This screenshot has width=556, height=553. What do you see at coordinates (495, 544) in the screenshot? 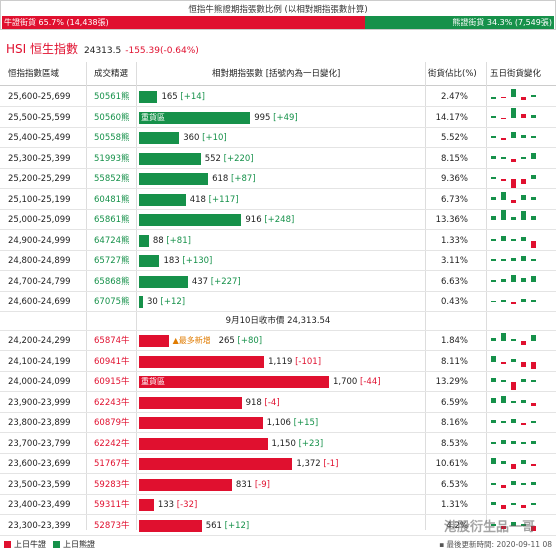
I see `last-updated: ▪ 最後更新時間: 2020-09-11 08` at bounding box center [495, 544].